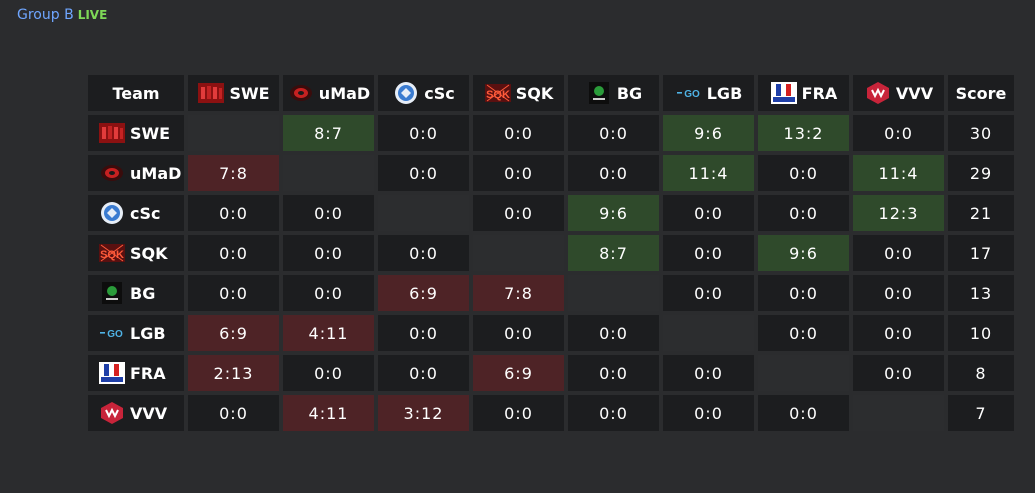  I want to click on column-header-csc: cSc, so click(423, 93).